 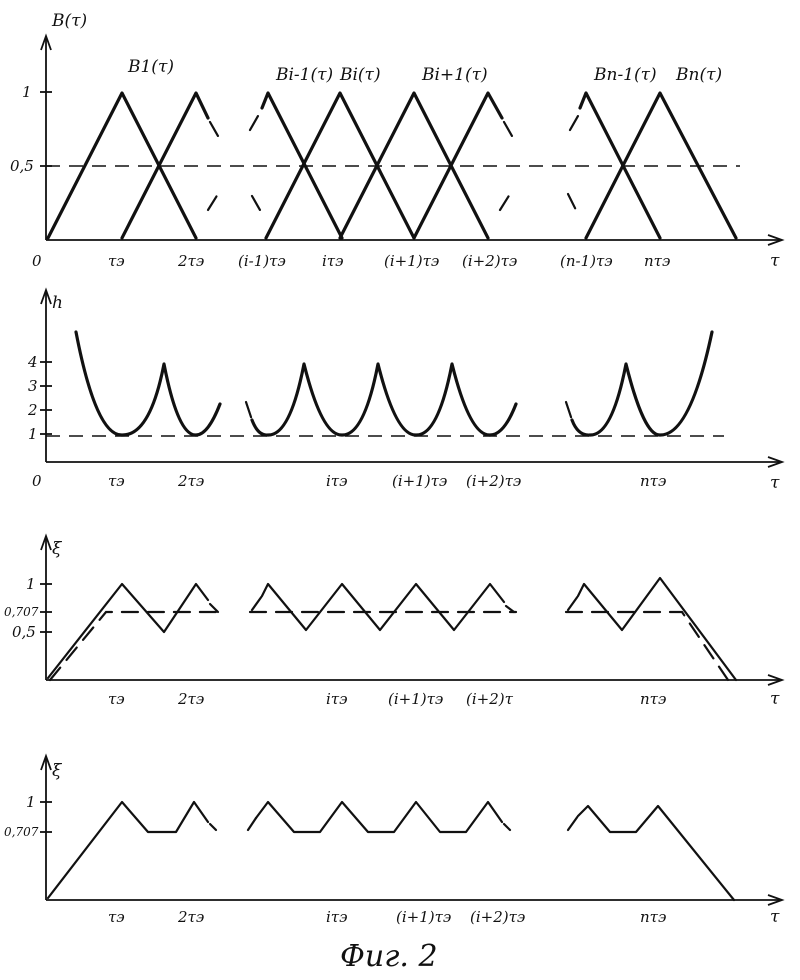 What do you see at coordinates (148, 383) in the screenshot?
I see `p2-curve-left` at bounding box center [148, 383].